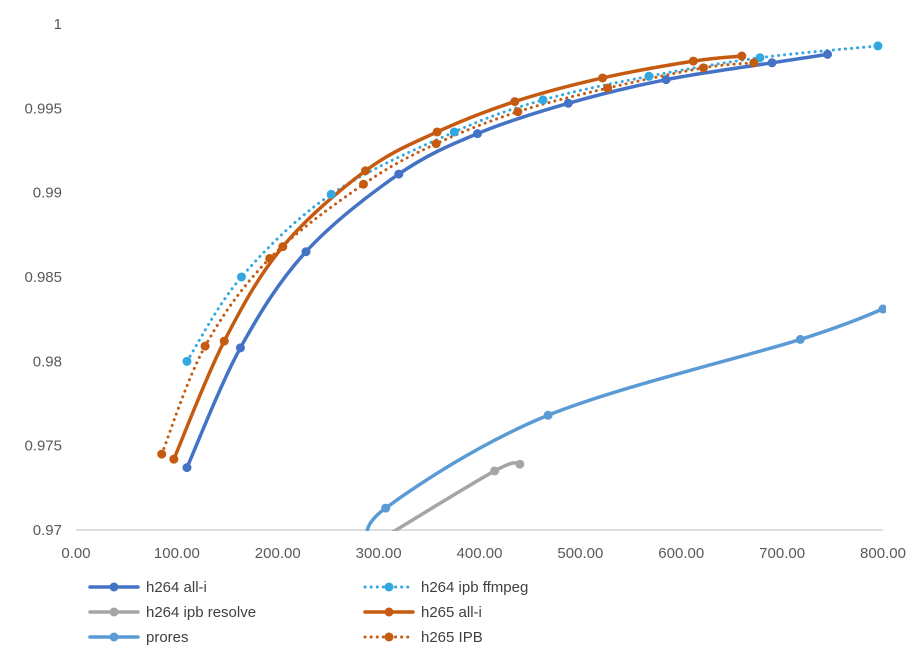  Describe the element at coordinates (75, 553) in the screenshot. I see `x-tick-label: 0.00` at that location.